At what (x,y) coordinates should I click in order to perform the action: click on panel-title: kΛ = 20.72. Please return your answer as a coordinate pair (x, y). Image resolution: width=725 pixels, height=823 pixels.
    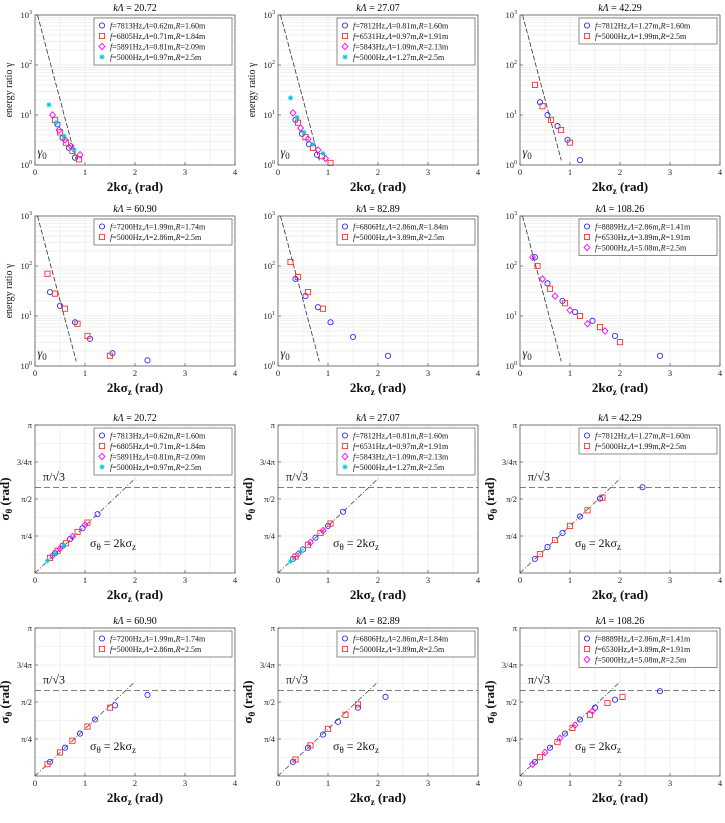
    Looking at the image, I should click on (135, 8).